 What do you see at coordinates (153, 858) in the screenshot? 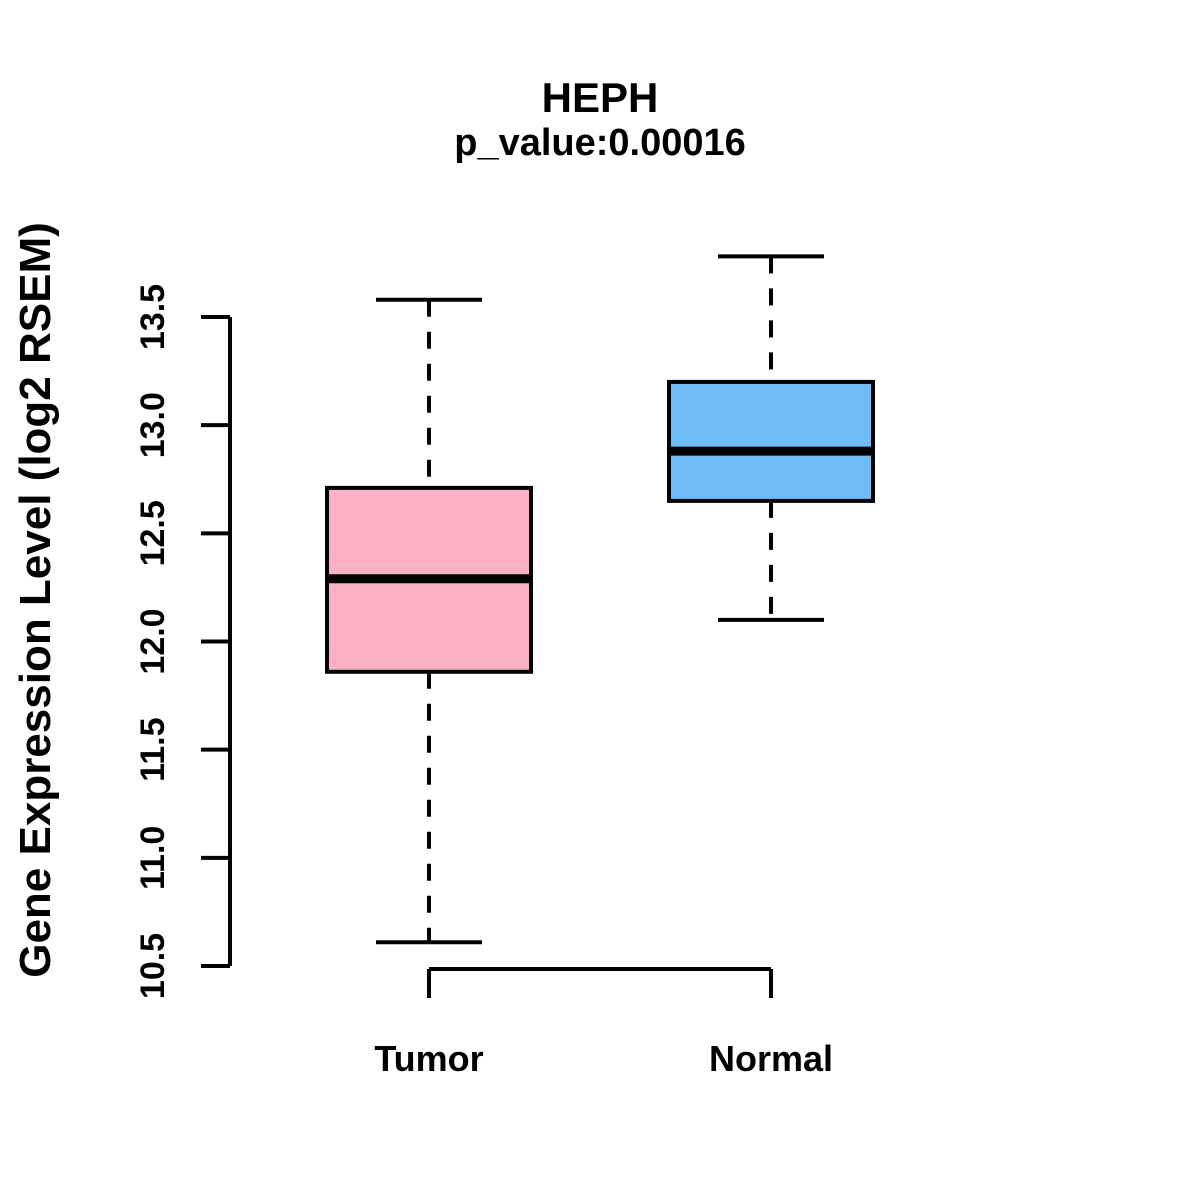
I see `y-tick-label: 11.0` at bounding box center [153, 858].